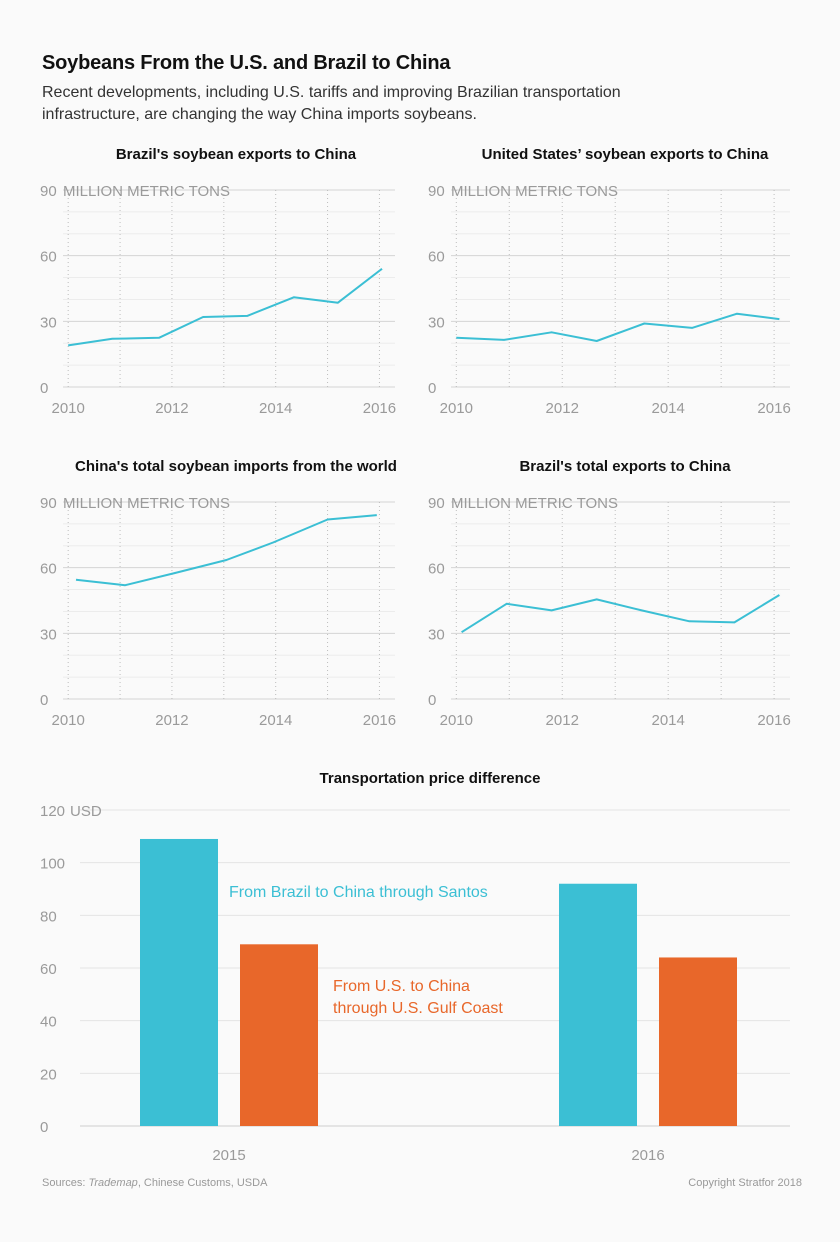  Describe the element at coordinates (48, 969) in the screenshot. I see `bar-y-tick-label: 60` at that location.